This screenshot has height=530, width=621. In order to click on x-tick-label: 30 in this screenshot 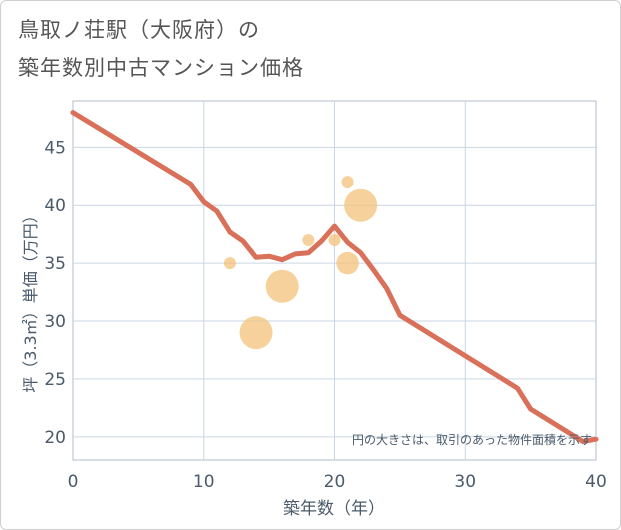, I will do `click(465, 482)`.